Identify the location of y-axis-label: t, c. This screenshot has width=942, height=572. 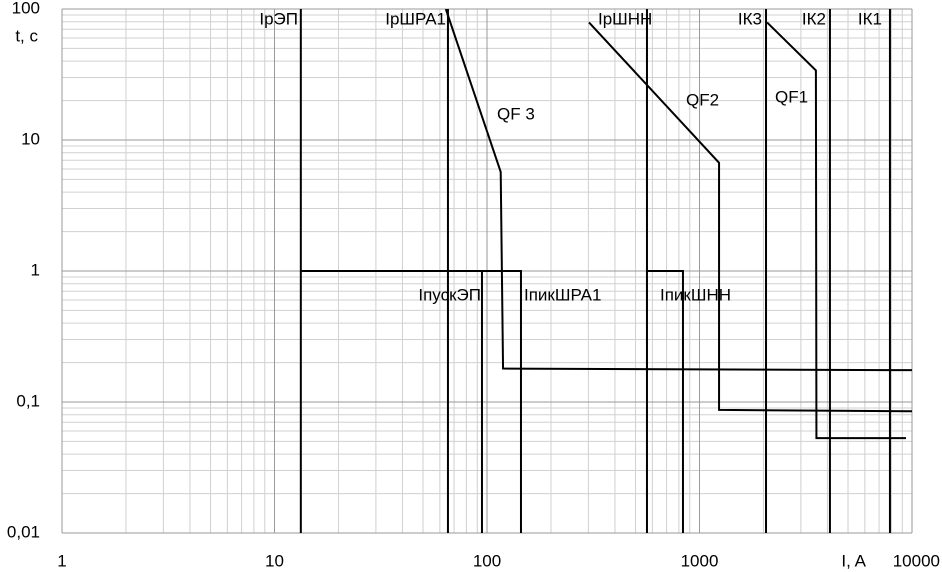
(26, 35).